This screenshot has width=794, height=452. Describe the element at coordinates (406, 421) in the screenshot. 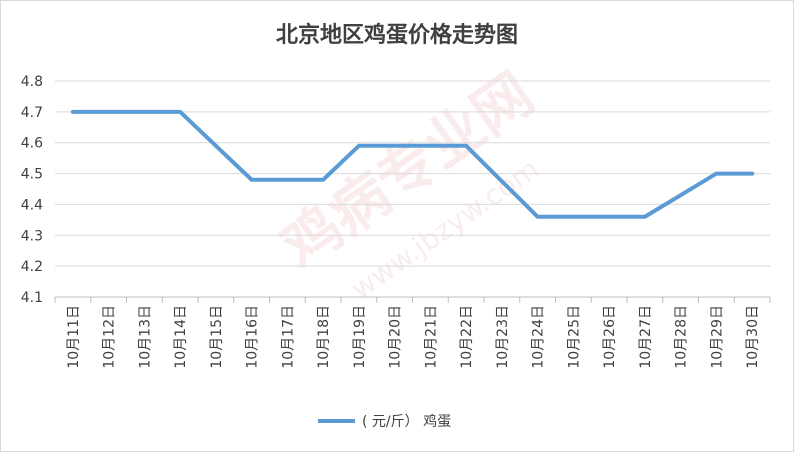

I see `legend-label: ( 元/斤） 鸡蛋` at that location.